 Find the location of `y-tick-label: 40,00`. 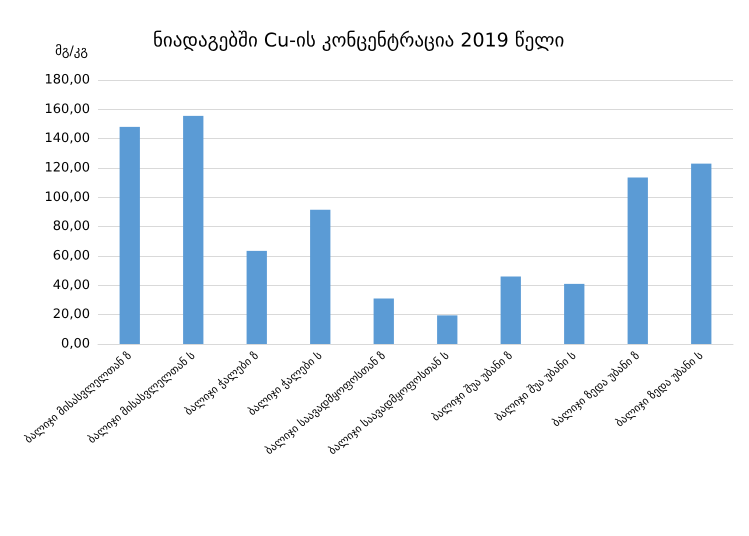

y-tick-label: 40,00 is located at coordinates (71, 285).